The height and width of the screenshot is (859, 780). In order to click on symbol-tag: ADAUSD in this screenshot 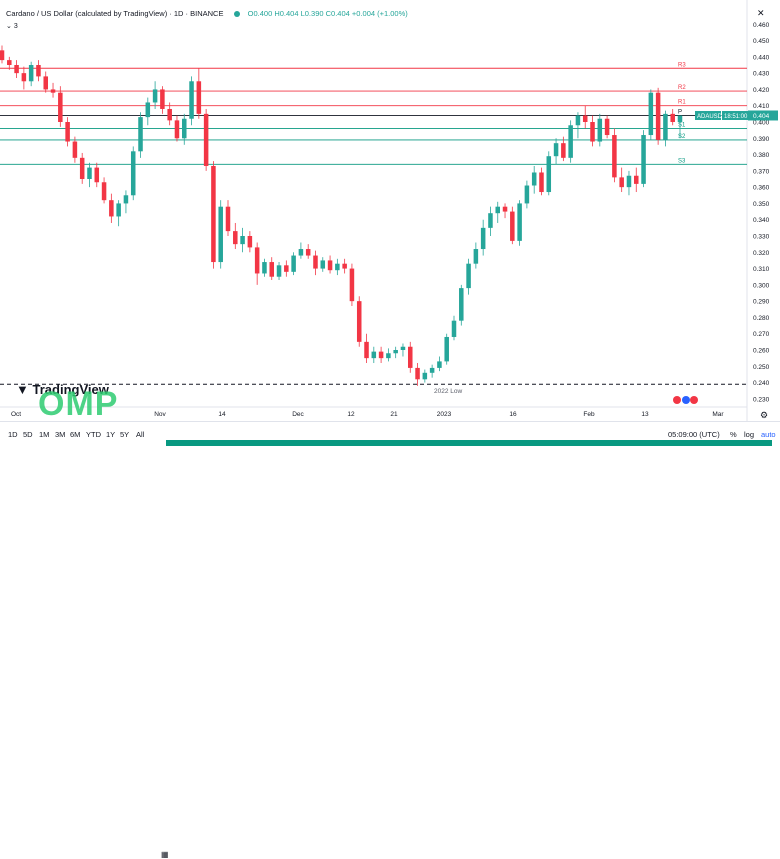, I will do `click(710, 117)`.